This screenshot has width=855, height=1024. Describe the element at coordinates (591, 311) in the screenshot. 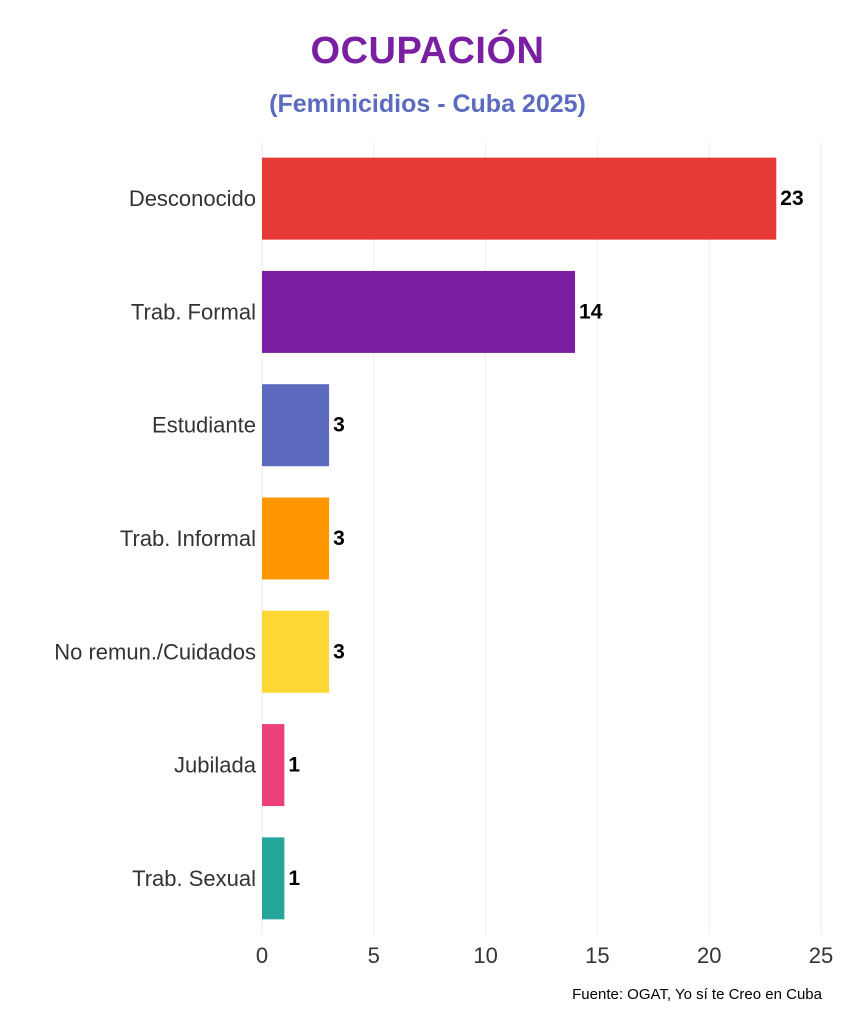

I see `value-label: 14` at that location.